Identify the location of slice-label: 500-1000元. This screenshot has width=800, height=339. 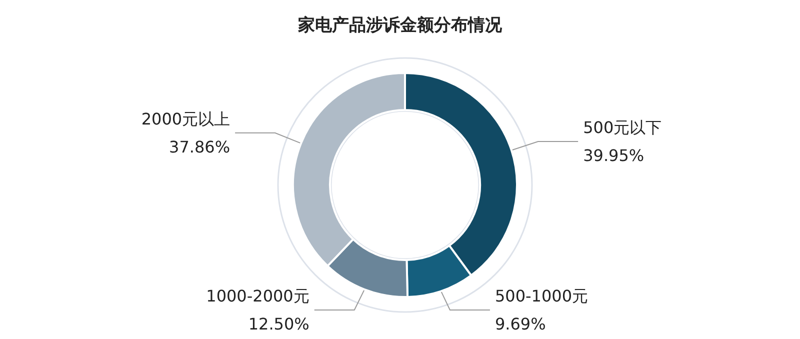
(541, 296).